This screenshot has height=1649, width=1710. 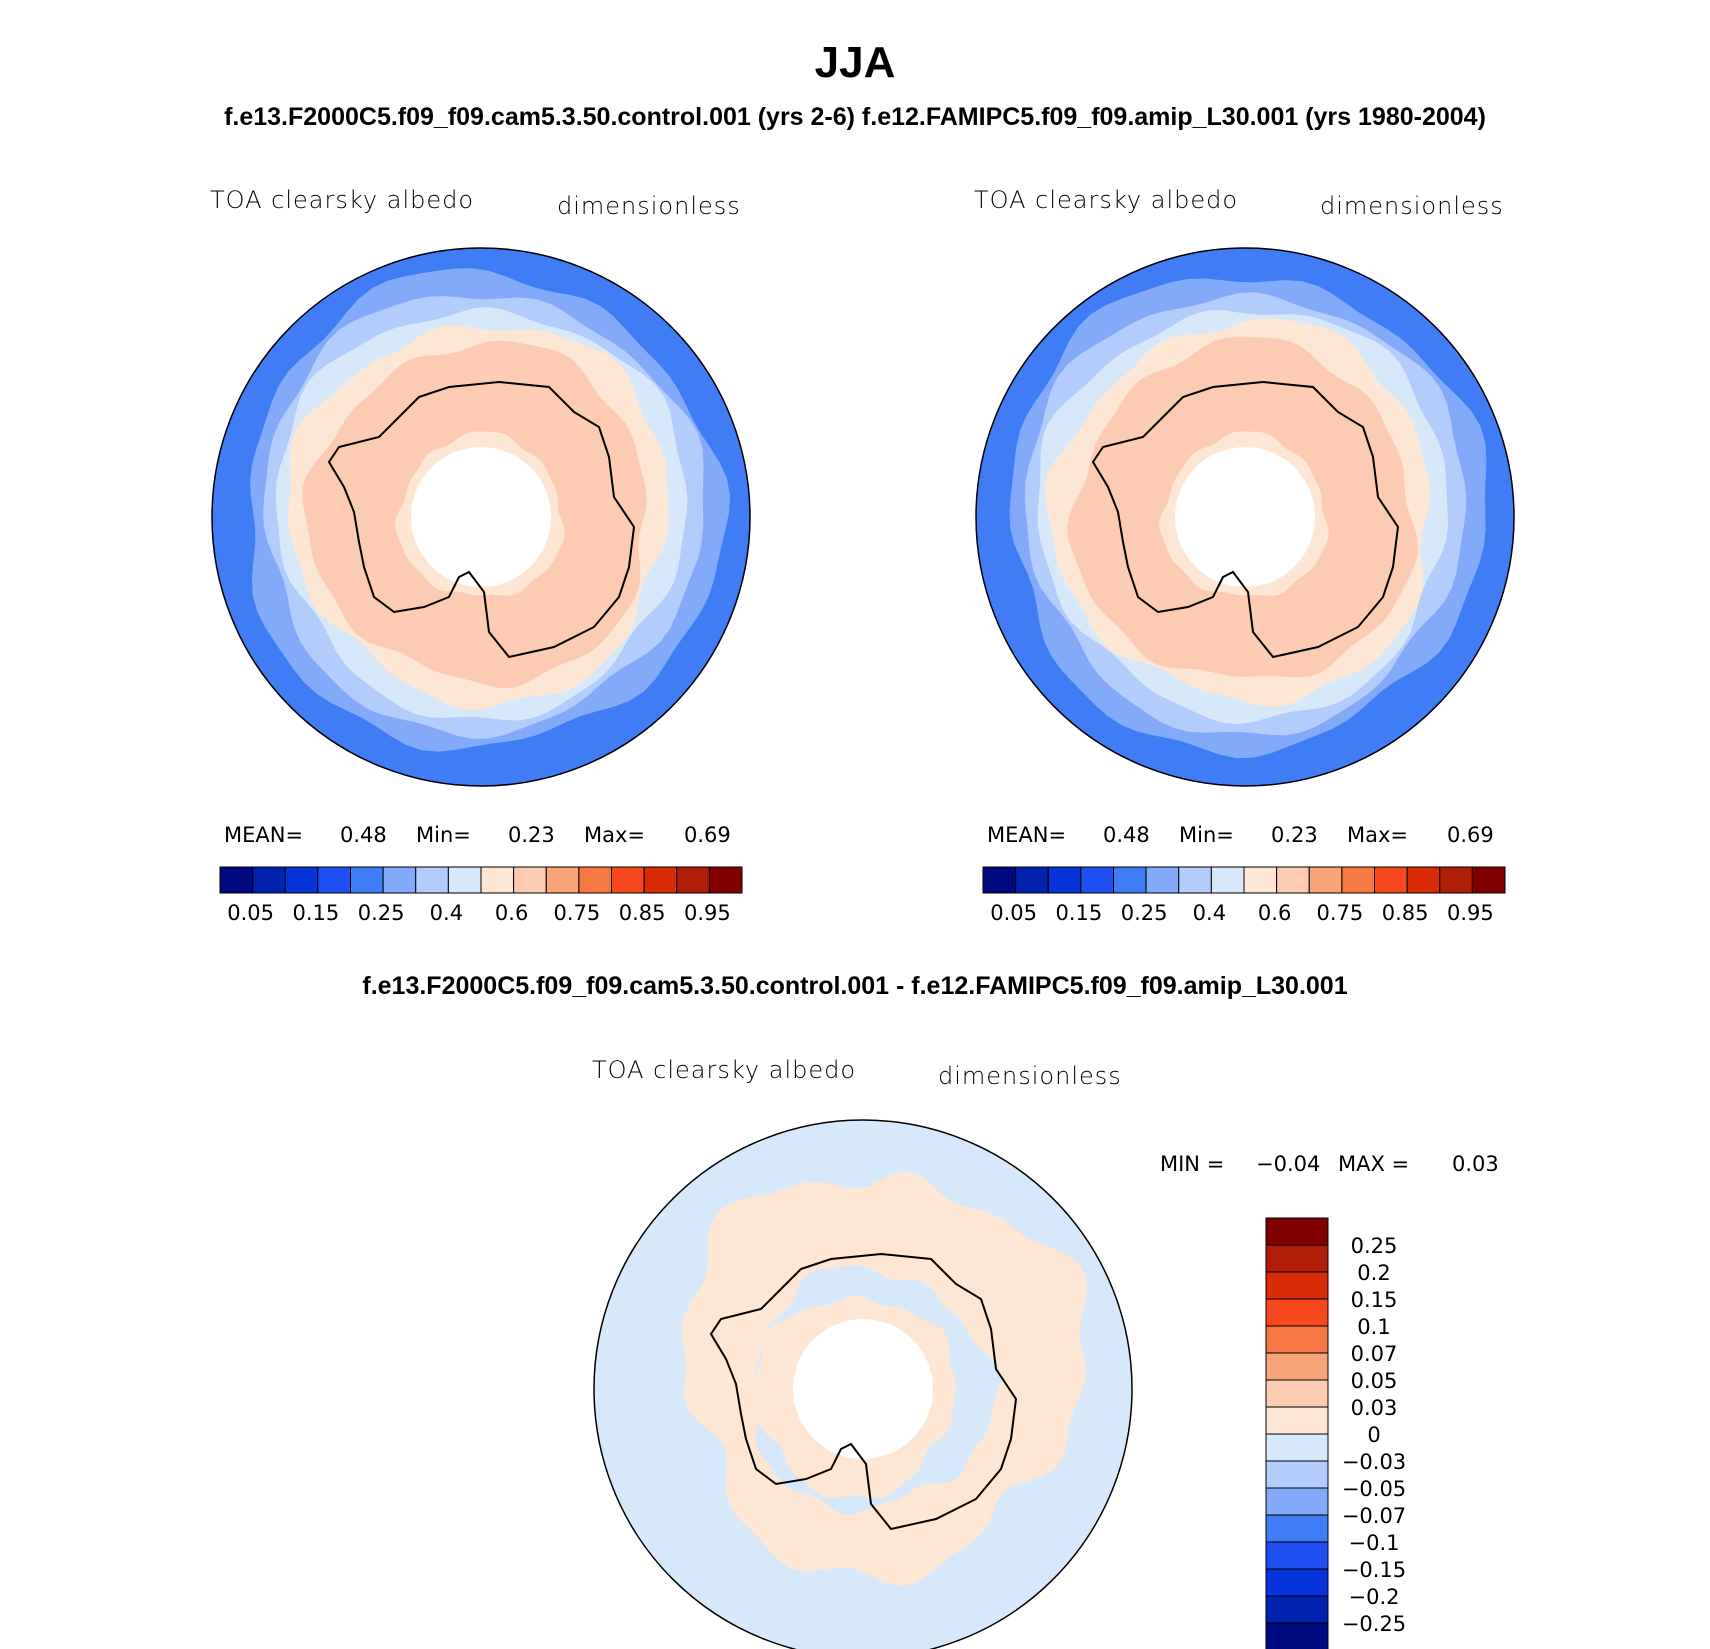 What do you see at coordinates (615, 835) in the screenshot?
I see `panel1-max-label: Max=` at bounding box center [615, 835].